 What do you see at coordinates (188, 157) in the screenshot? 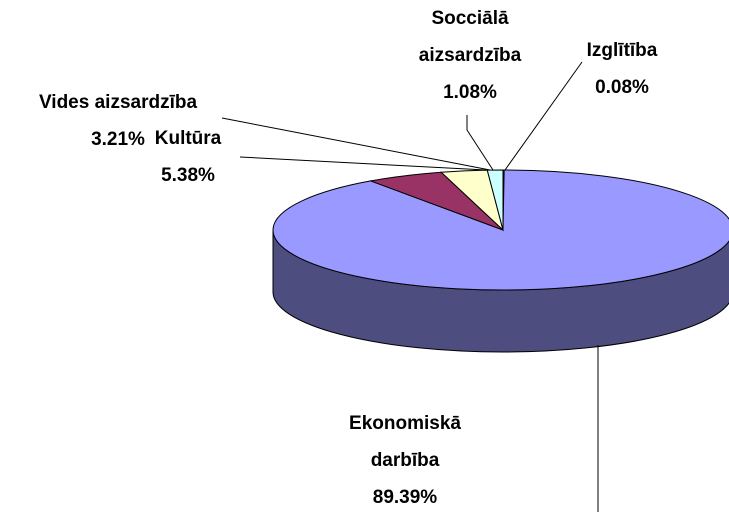
I see `slice-label: Kultūra 5.38%` at bounding box center [188, 157].